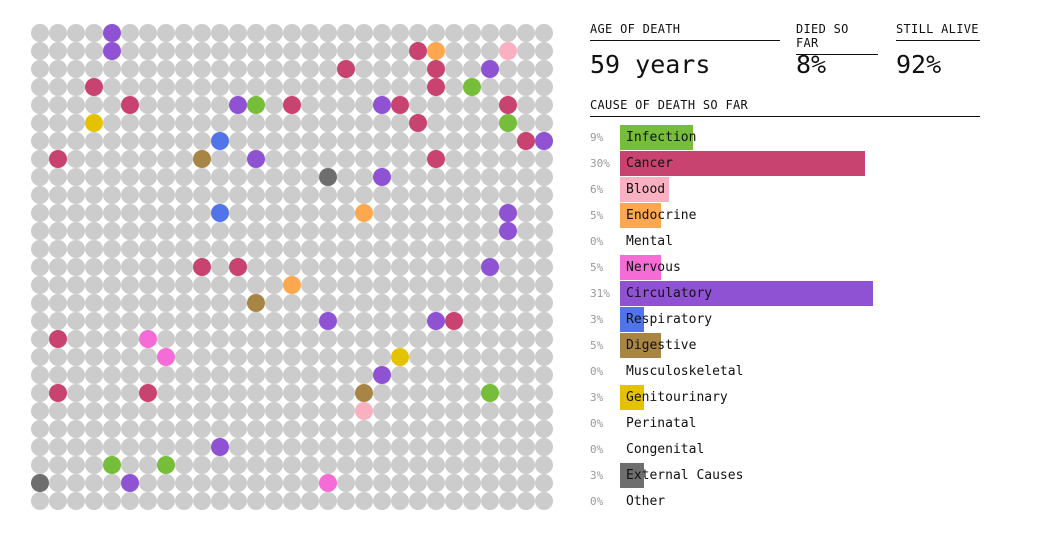 This screenshot has width=1040, height=540. What do you see at coordinates (919, 64) in the screenshot?
I see `still-alive-value: 92%` at bounding box center [919, 64].